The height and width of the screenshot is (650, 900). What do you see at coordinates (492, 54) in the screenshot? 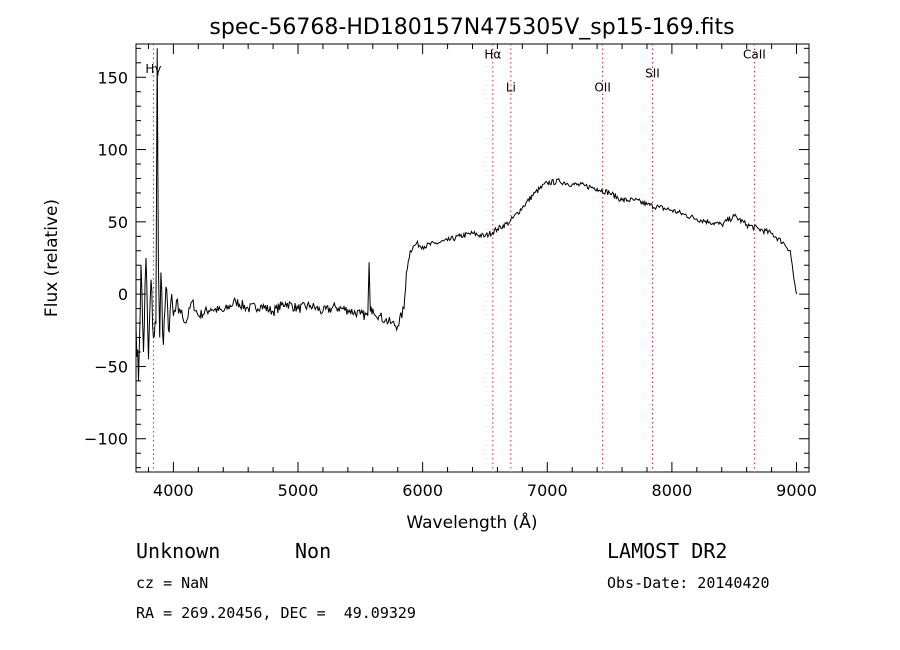
I see `spectral-line-label: Hα` at bounding box center [492, 54].